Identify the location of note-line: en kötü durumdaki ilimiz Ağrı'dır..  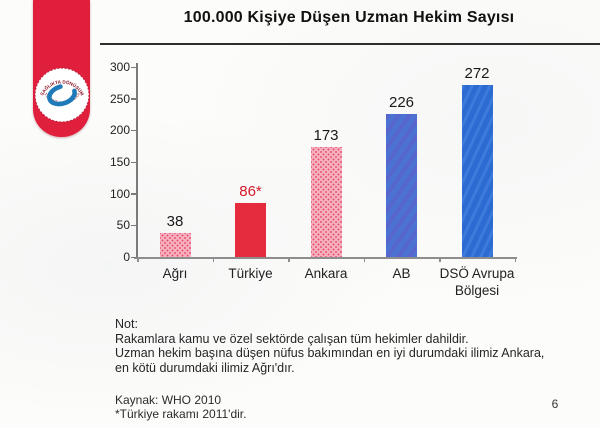
(205, 367).